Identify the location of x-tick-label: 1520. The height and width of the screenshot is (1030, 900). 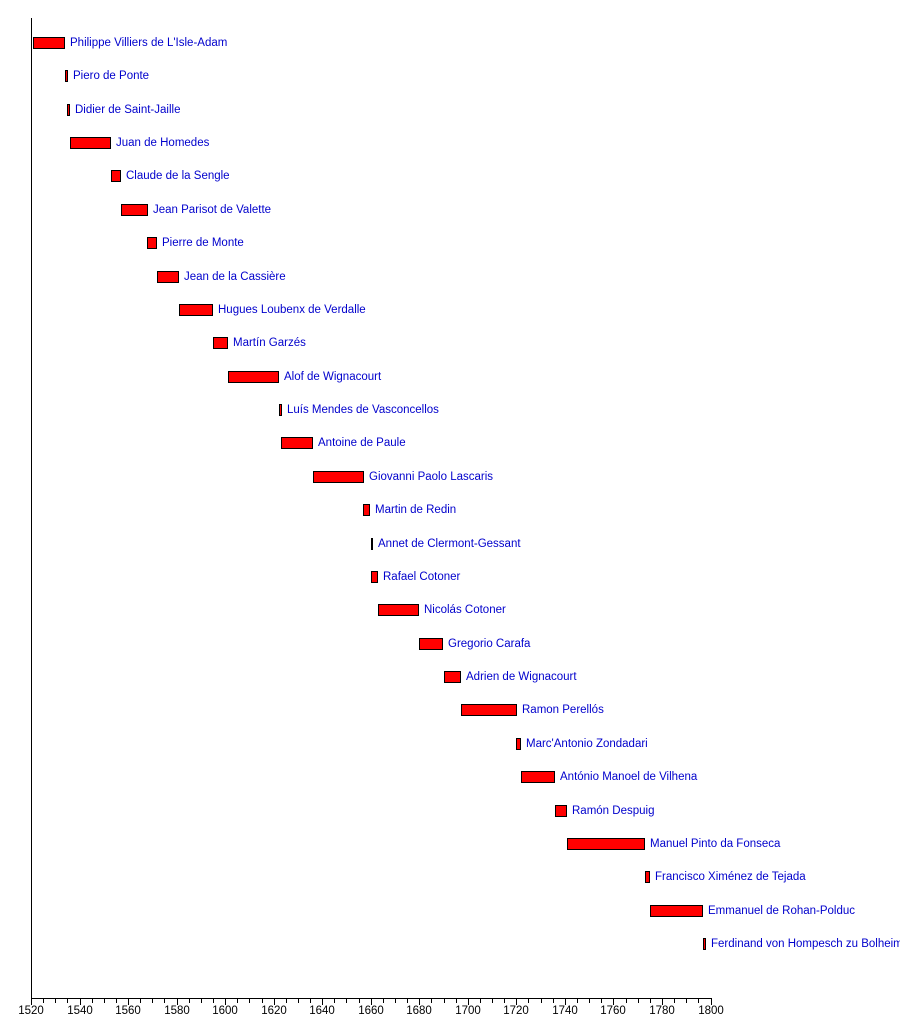
(31, 1011).